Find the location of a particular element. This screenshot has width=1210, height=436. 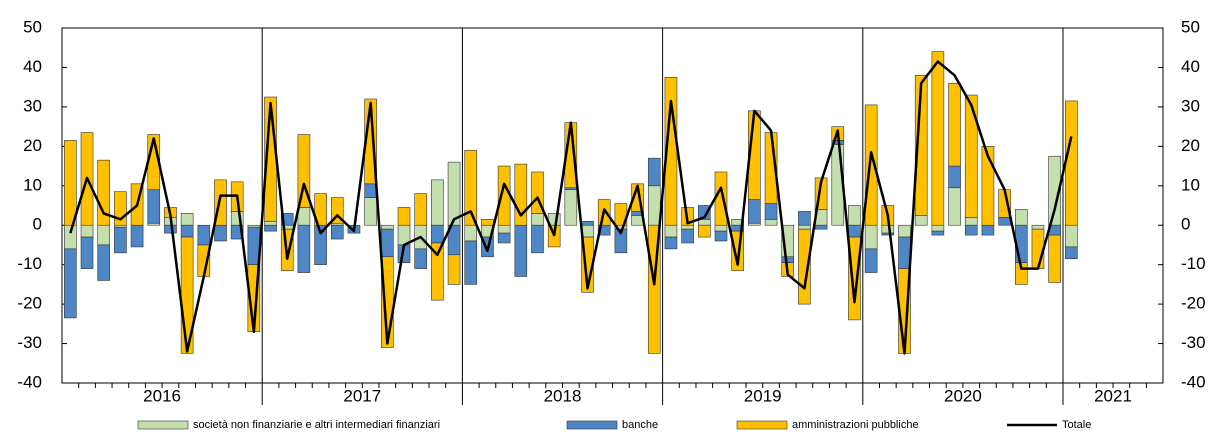

legend-label: amministrazioni pubbliche is located at coordinates (855, 425).